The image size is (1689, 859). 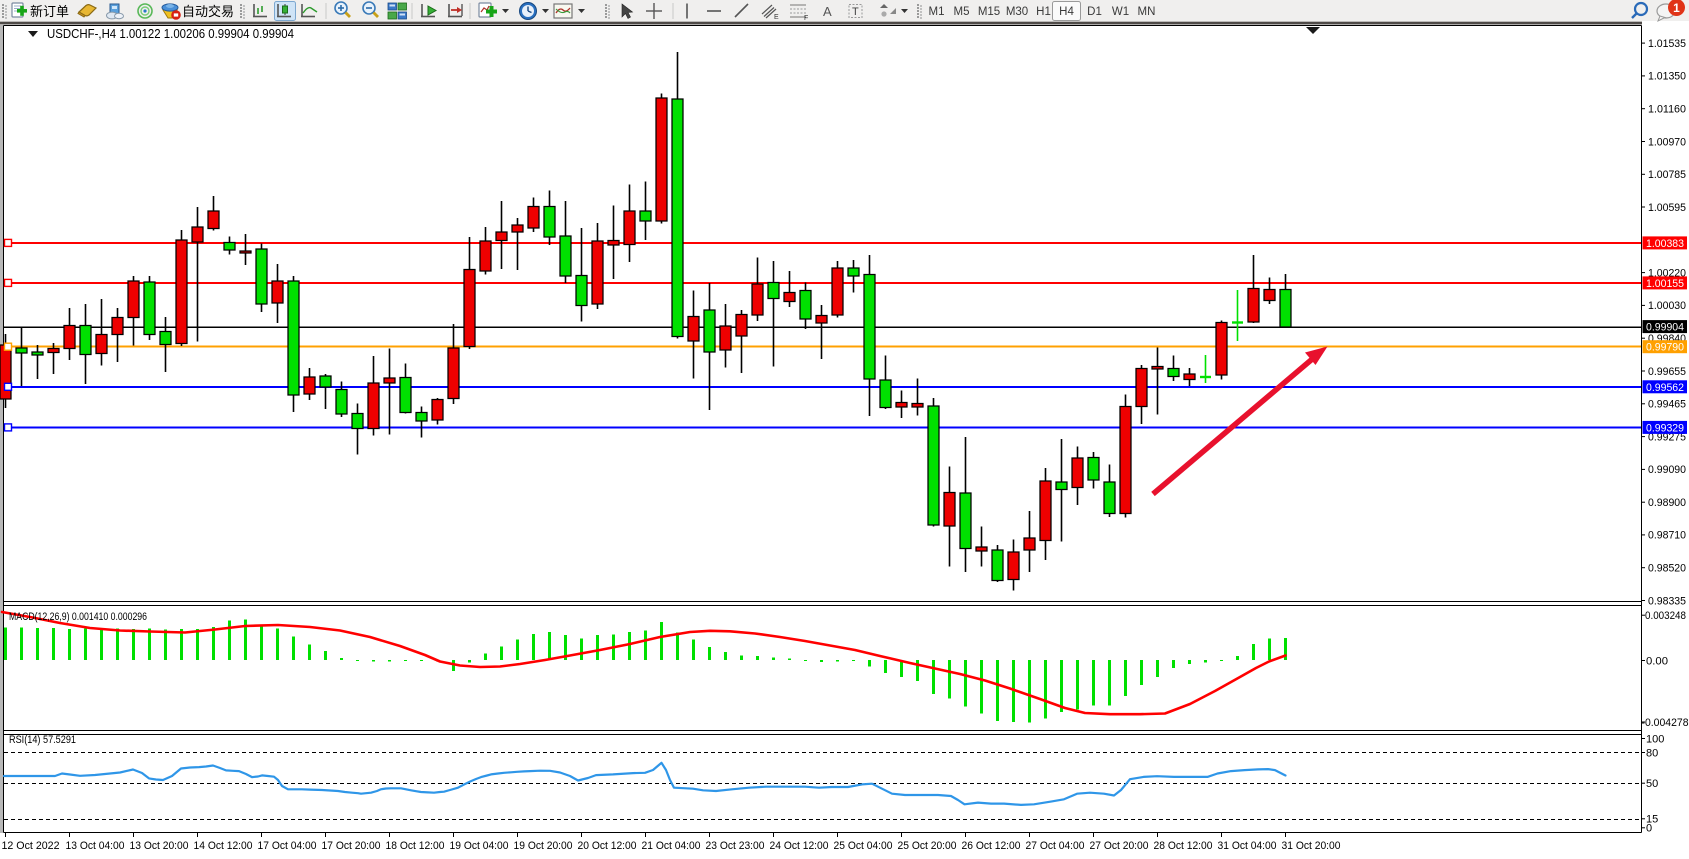 What do you see at coordinates (1667, 44) in the screenshot?
I see `svg-text: 1.01535` at bounding box center [1667, 44].